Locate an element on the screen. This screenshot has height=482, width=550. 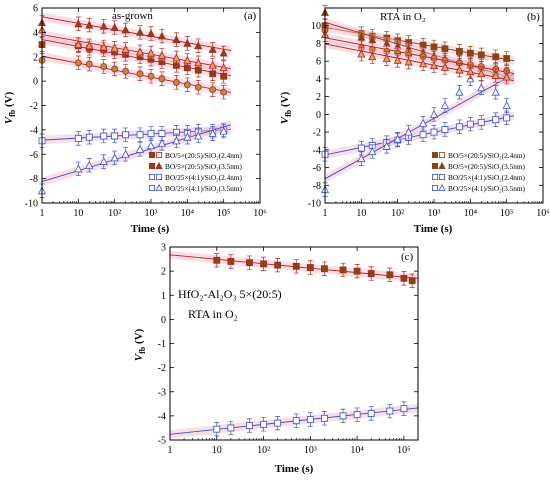
panel-b-ytick-label: 4 is located at coordinates (318, 79).